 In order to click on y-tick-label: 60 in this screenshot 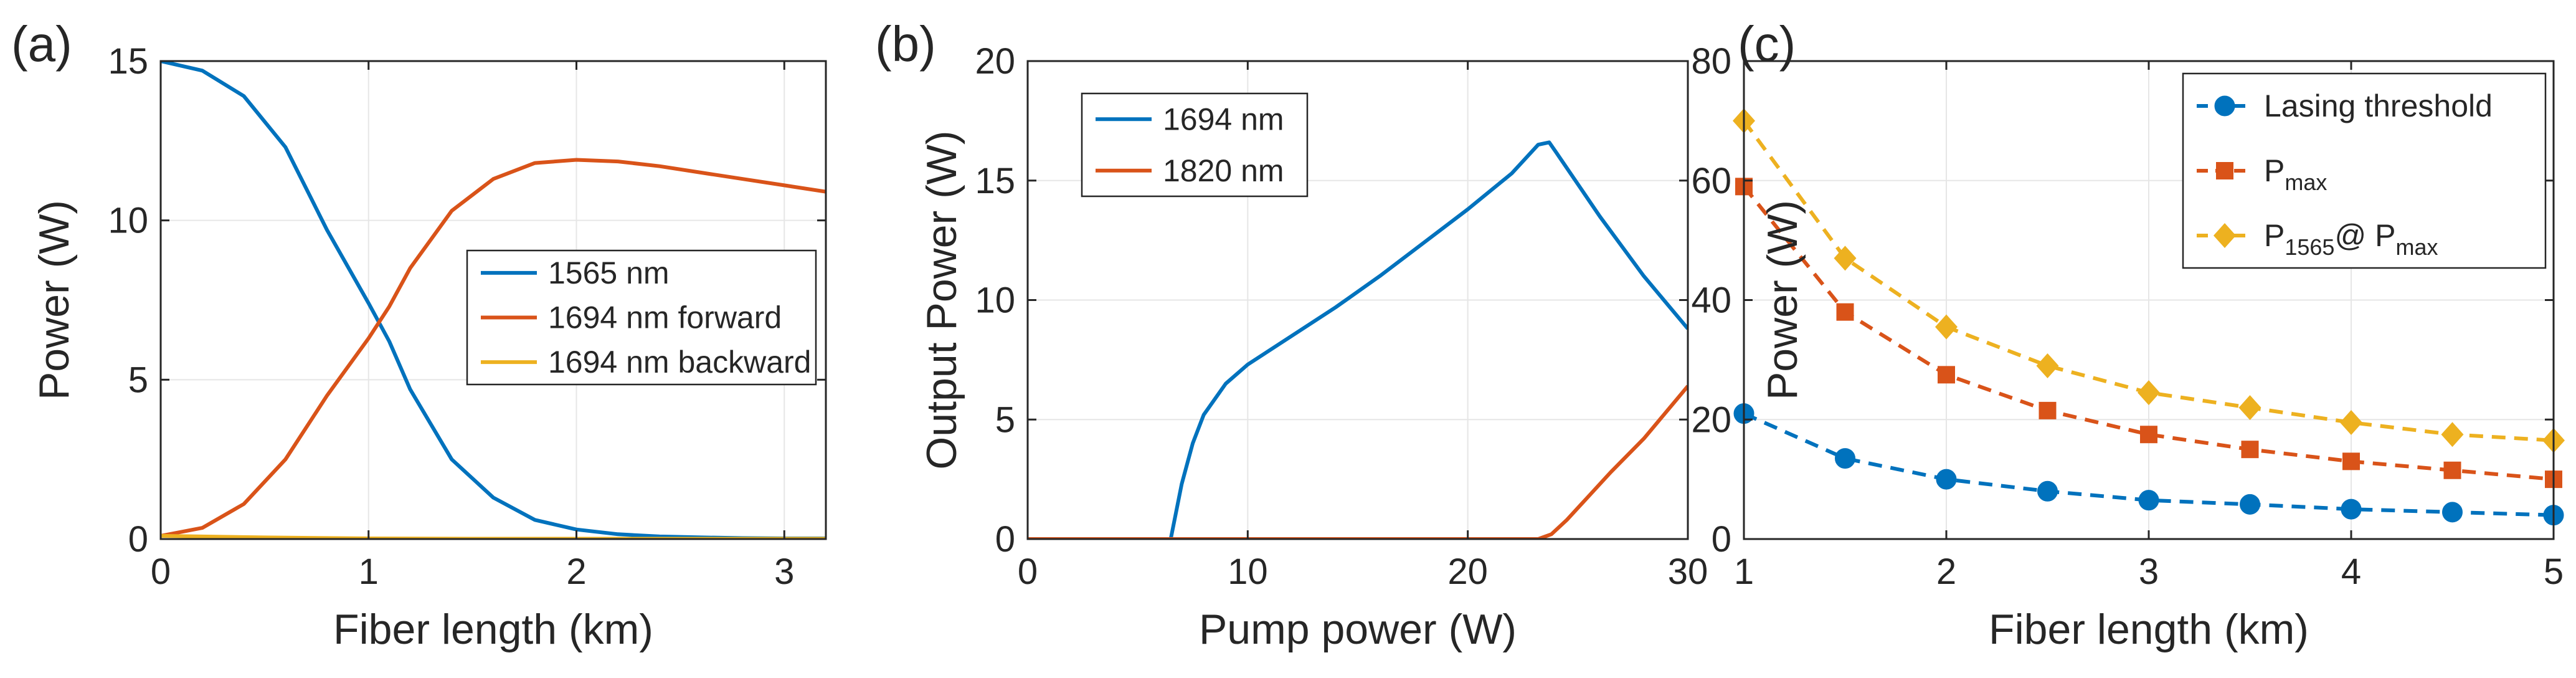, I will do `click(1711, 181)`.